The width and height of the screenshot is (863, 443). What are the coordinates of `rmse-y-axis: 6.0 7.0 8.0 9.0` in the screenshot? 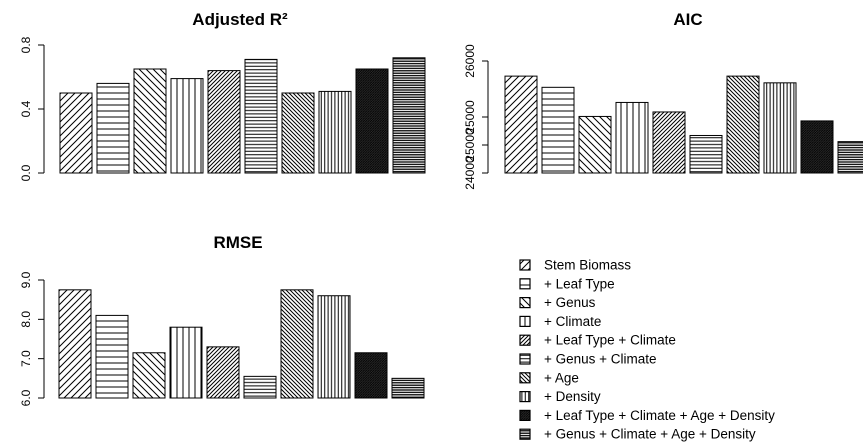 It's located at (32, 338).